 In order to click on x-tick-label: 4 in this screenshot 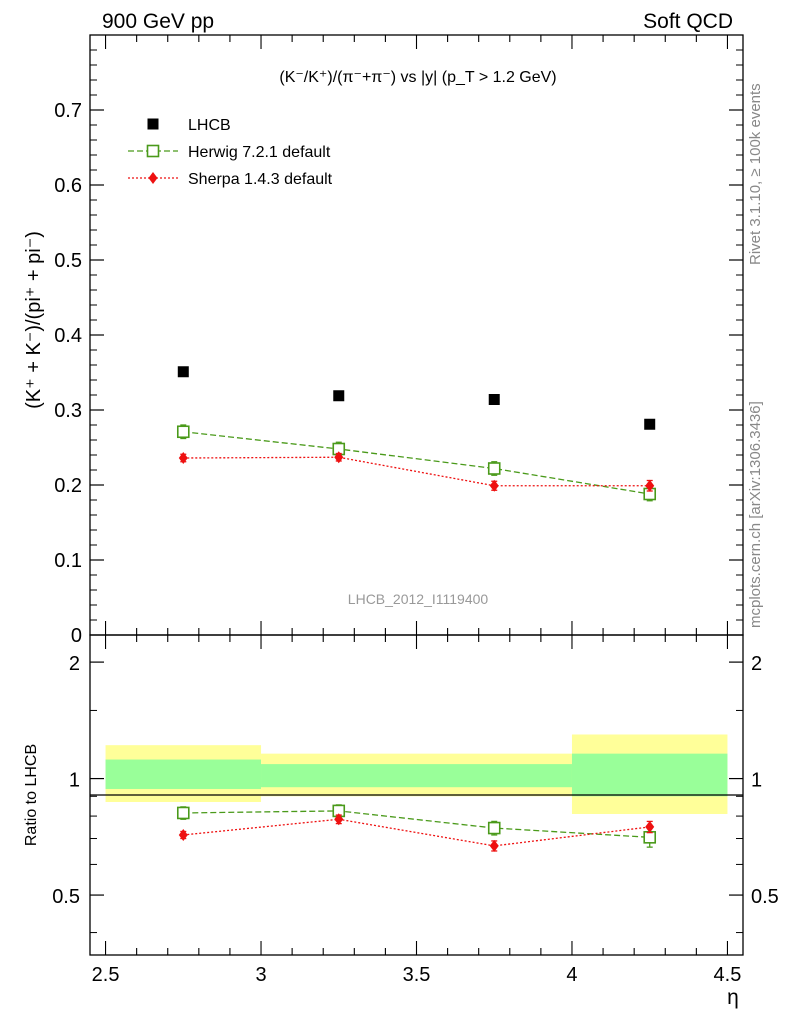, I will do `click(571, 975)`.